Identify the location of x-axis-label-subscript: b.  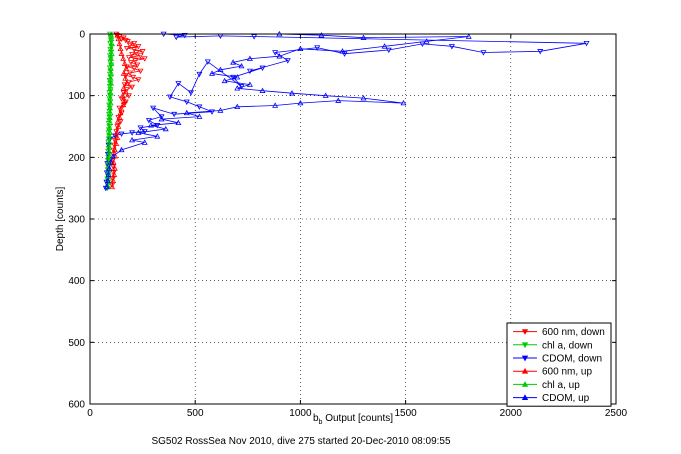
(321, 422).